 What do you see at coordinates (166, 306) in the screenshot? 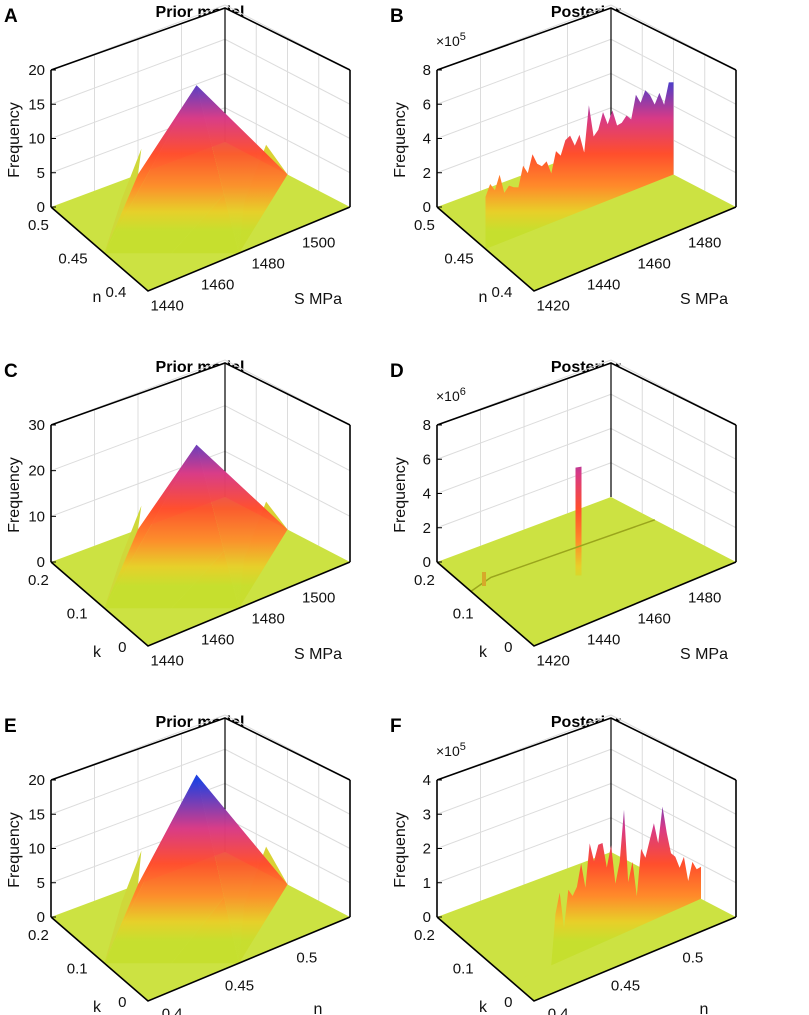
I see `x-tick-label: 1440` at bounding box center [166, 306].